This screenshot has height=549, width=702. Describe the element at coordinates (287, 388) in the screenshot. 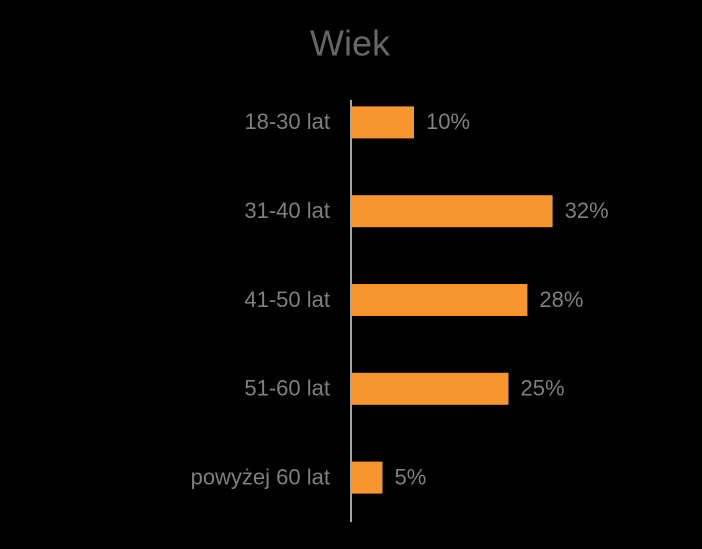

I see `category-label: 51-60 lat` at that location.